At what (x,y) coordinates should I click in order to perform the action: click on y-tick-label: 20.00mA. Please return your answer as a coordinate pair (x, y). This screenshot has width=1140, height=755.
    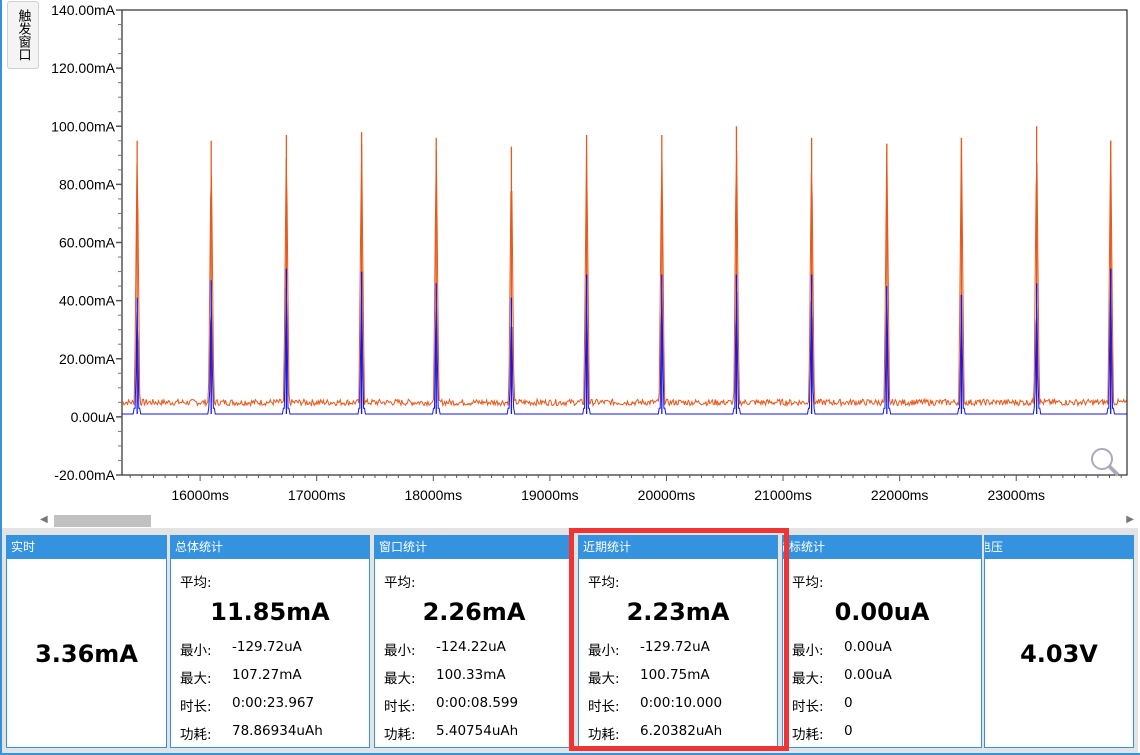
    Looking at the image, I should click on (87, 359).